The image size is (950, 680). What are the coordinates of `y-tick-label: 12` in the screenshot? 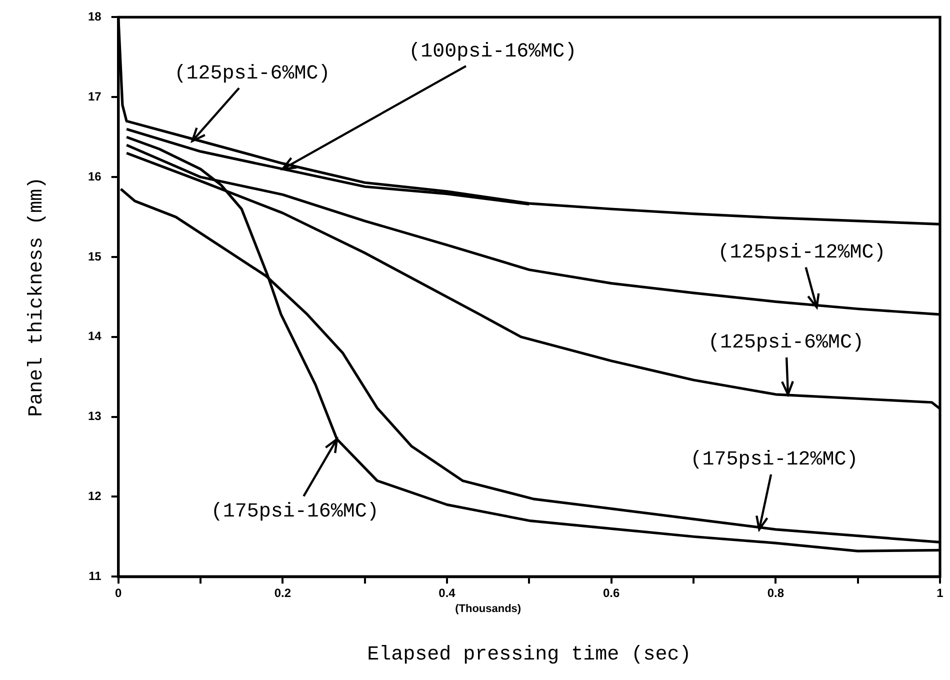 It's located at (95, 496).